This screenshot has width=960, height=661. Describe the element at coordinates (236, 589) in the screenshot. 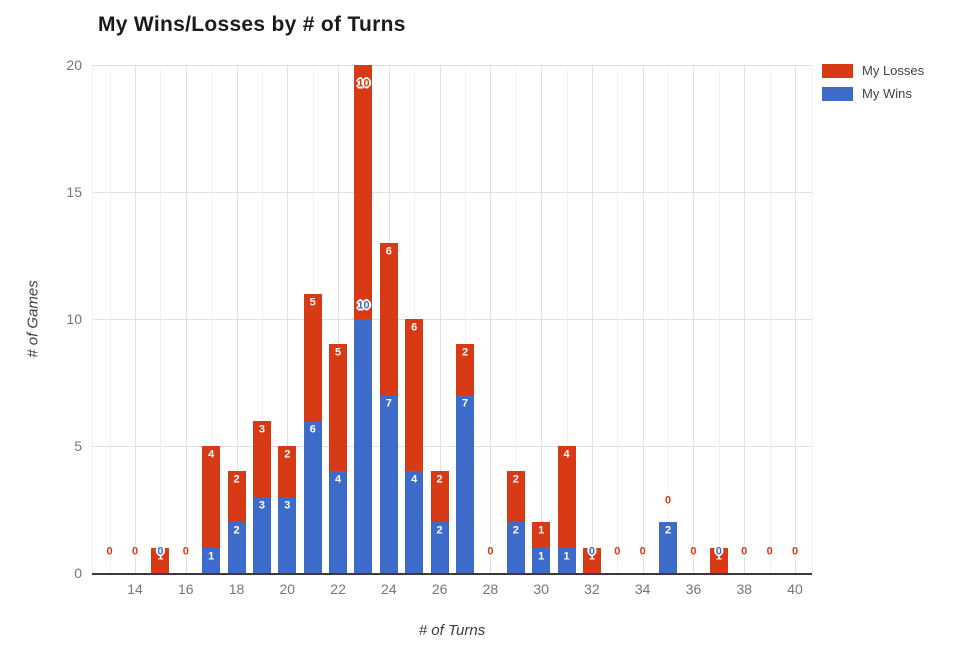

I see `x-tick-label: 18` at that location.